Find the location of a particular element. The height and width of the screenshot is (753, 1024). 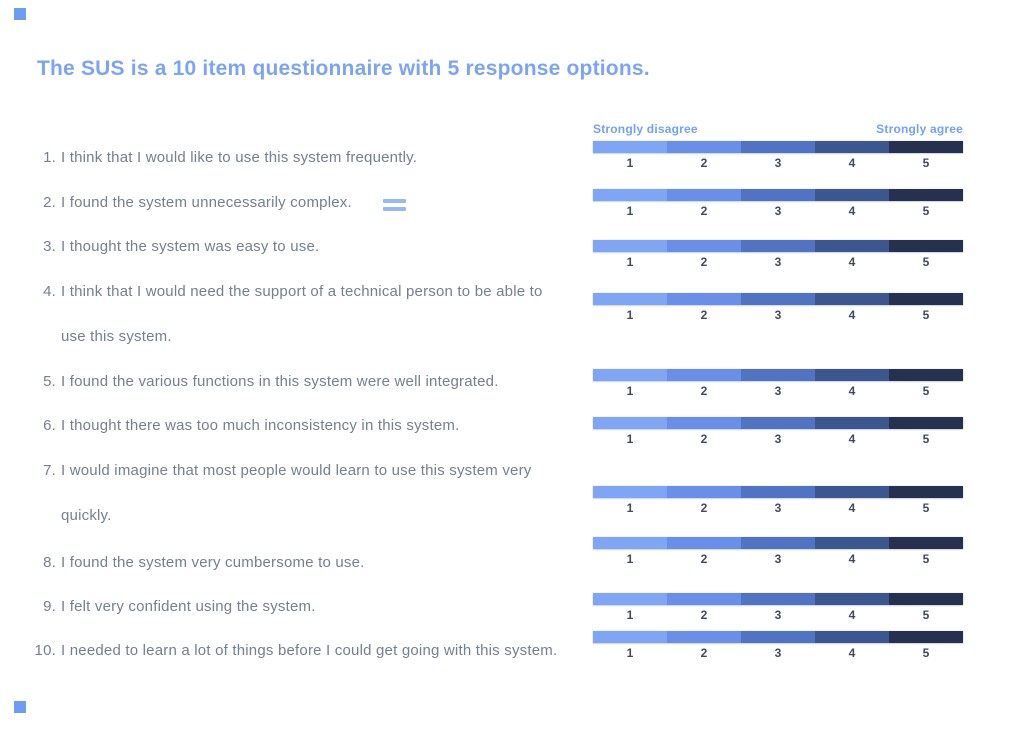

question-number: 8. is located at coordinates (49, 562).